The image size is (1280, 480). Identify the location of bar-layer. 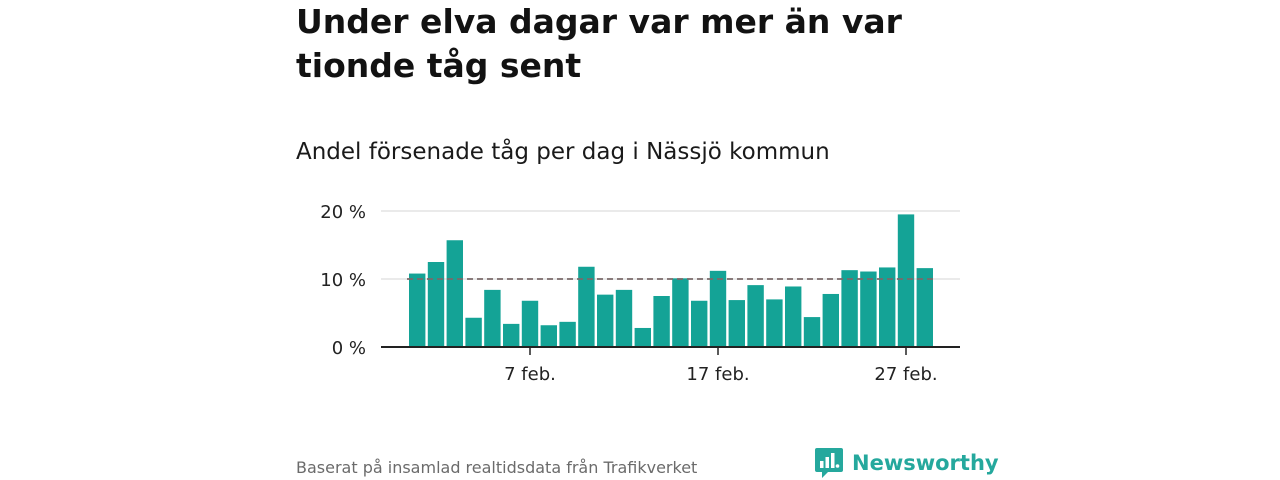
(671, 280).